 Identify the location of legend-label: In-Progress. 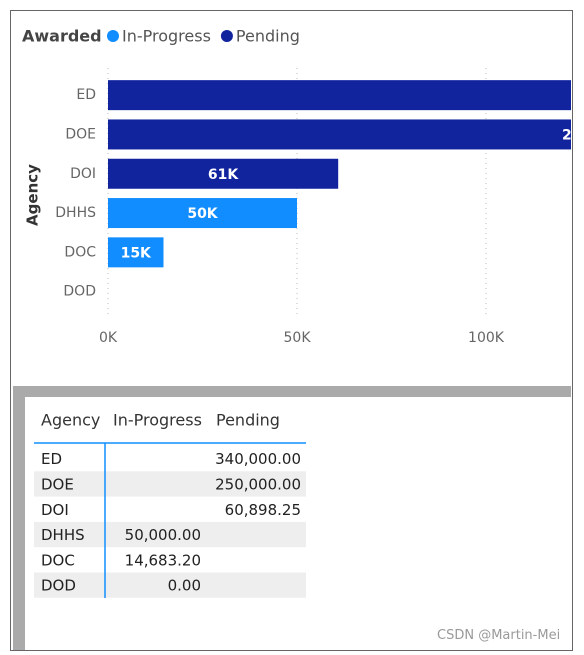
(166, 36).